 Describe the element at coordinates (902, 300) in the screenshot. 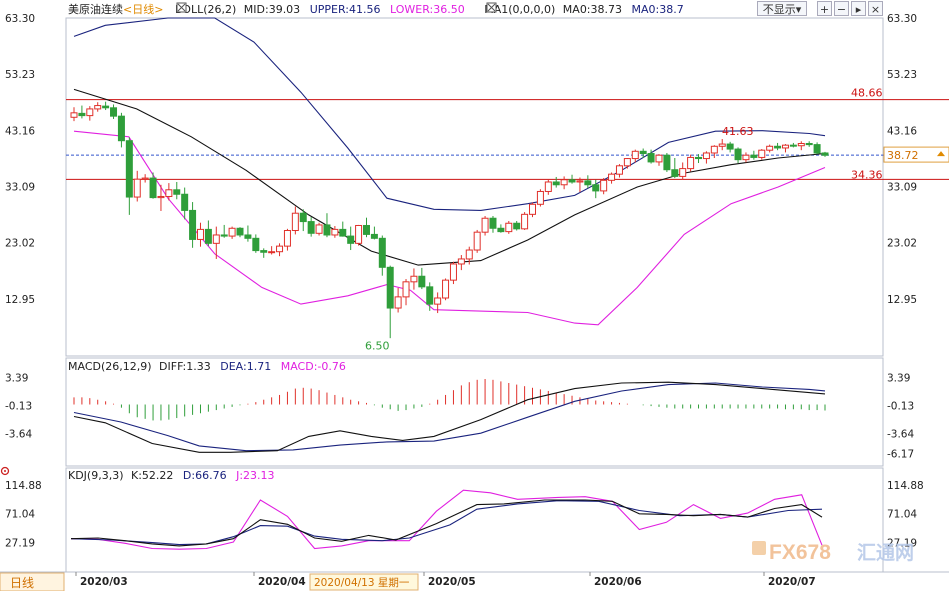

I see `price-tick-right-5: 12.95` at that location.